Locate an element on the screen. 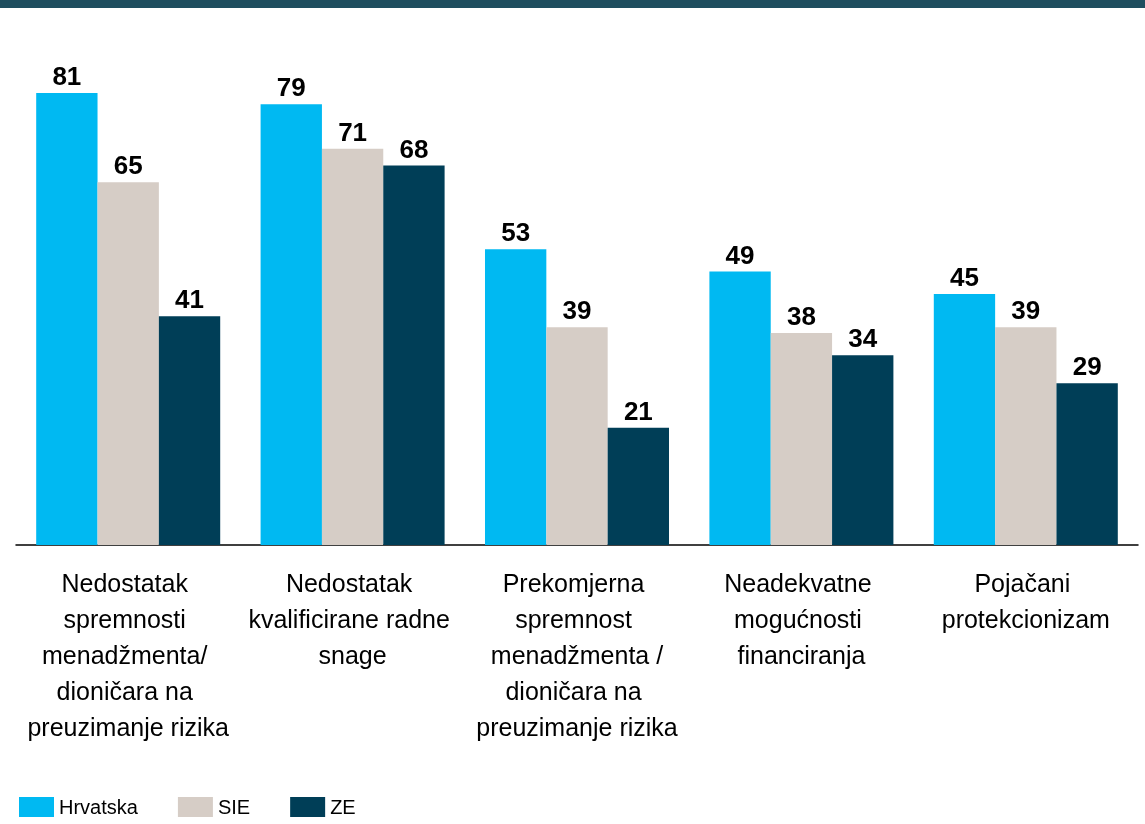 The width and height of the screenshot is (1145, 824). data-label: 53 is located at coordinates (516, 232).